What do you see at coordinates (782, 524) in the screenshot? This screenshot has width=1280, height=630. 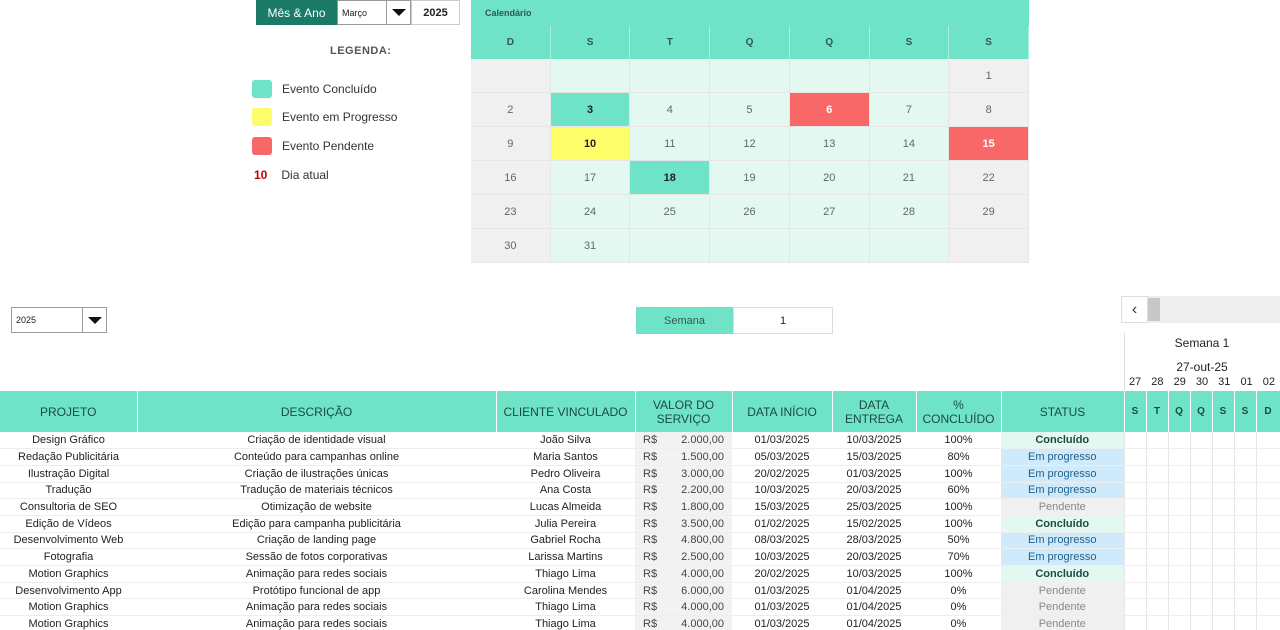 I see `cell-inicio: 01/02/2025` at bounding box center [782, 524].